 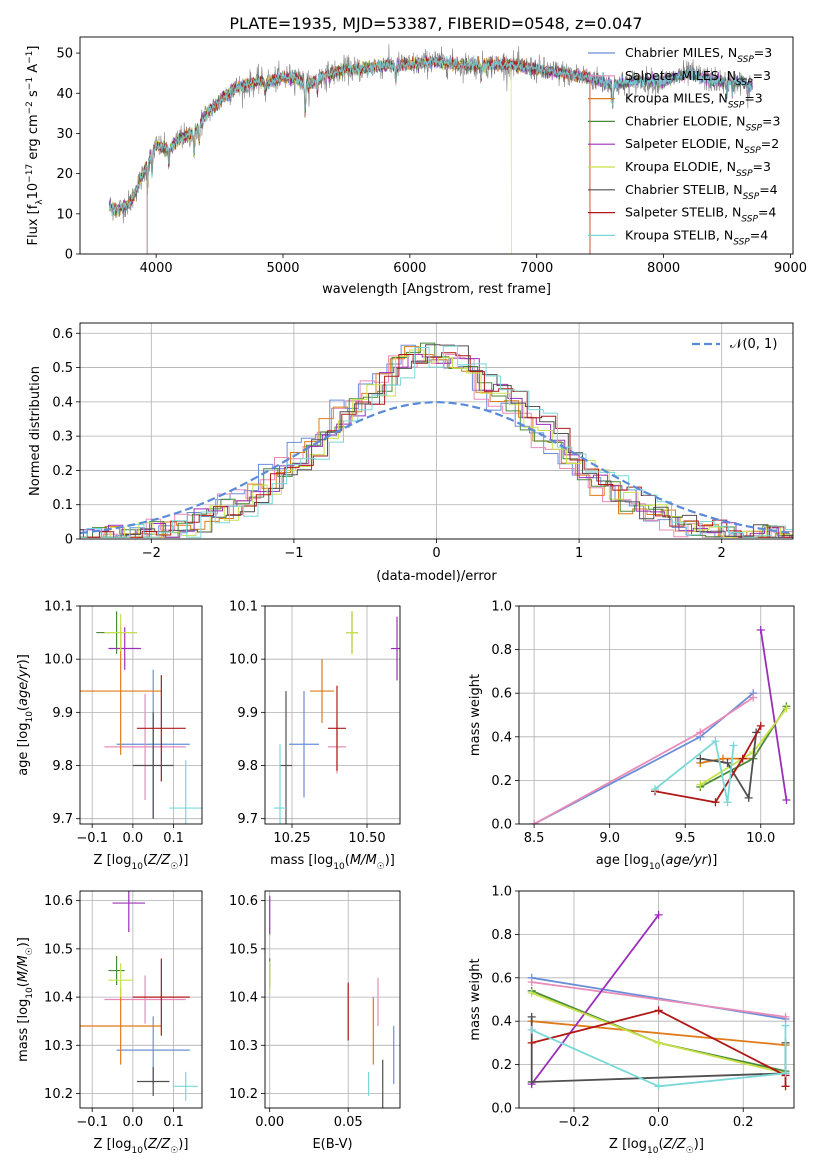 What do you see at coordinates (293, 553) in the screenshot?
I see `x-tick-label: −1` at bounding box center [293, 553].